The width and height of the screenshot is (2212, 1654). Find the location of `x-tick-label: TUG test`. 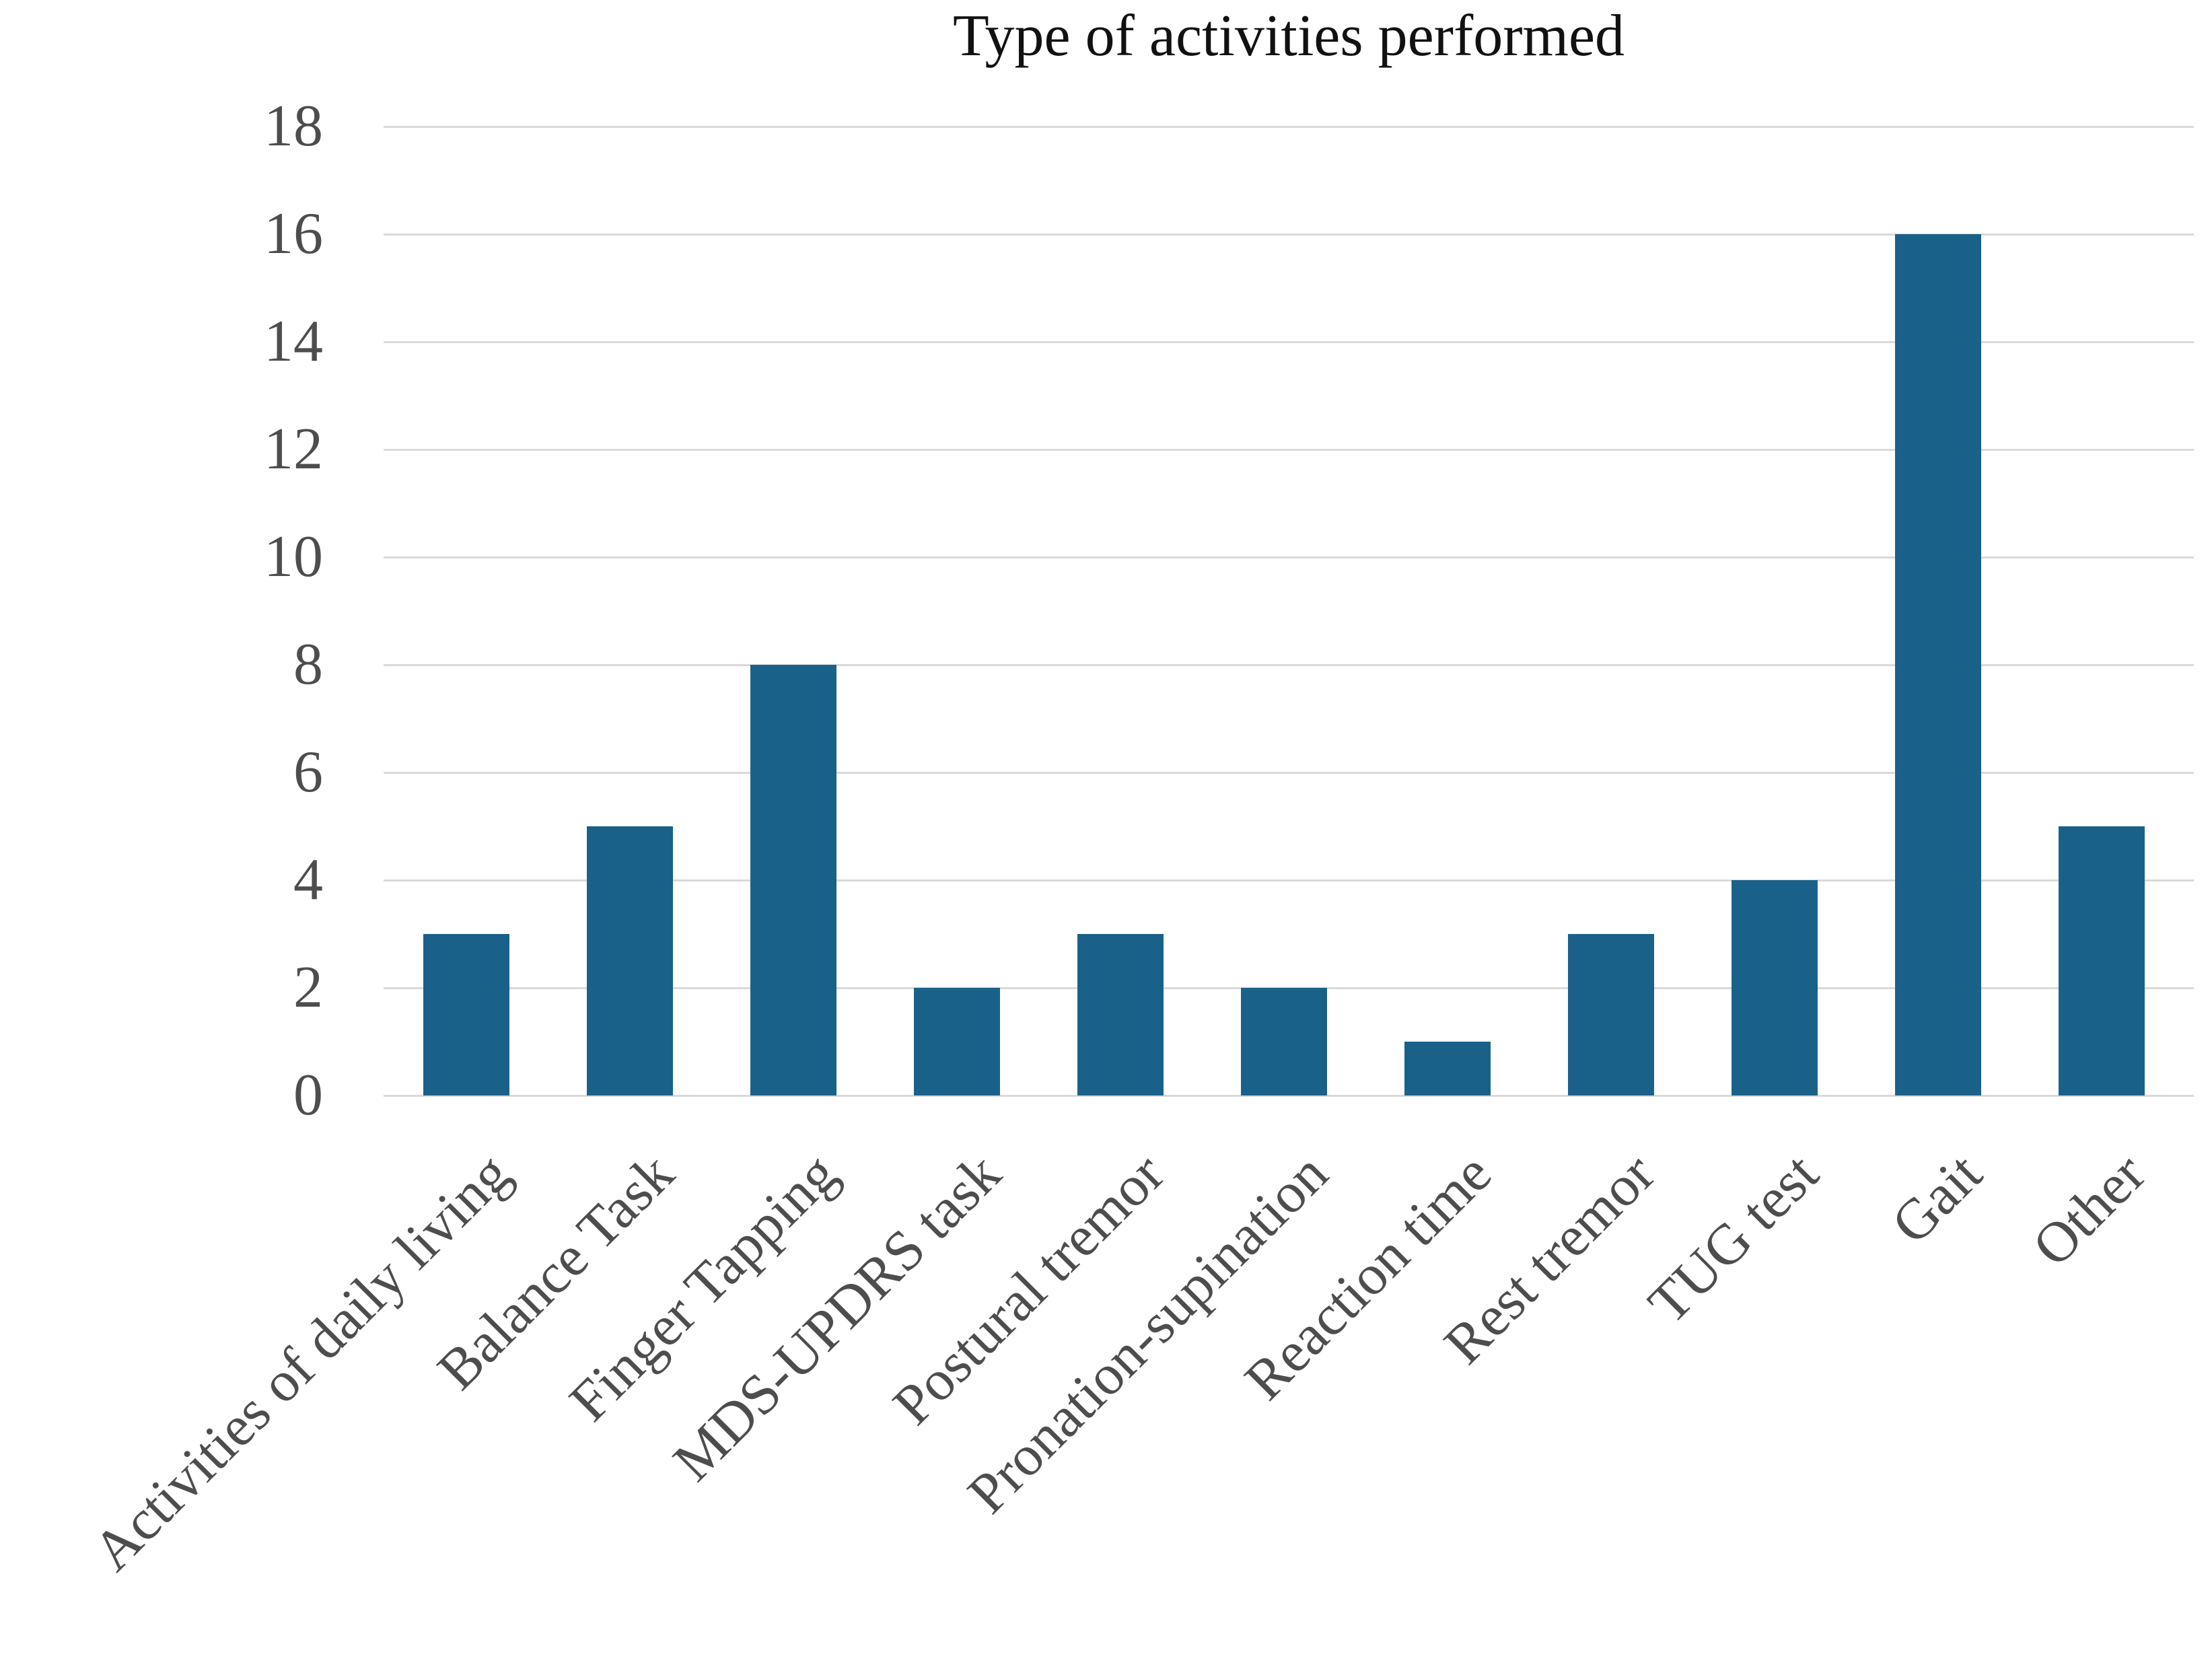

x-tick-label: TUG test is located at coordinates (1733, 1238).